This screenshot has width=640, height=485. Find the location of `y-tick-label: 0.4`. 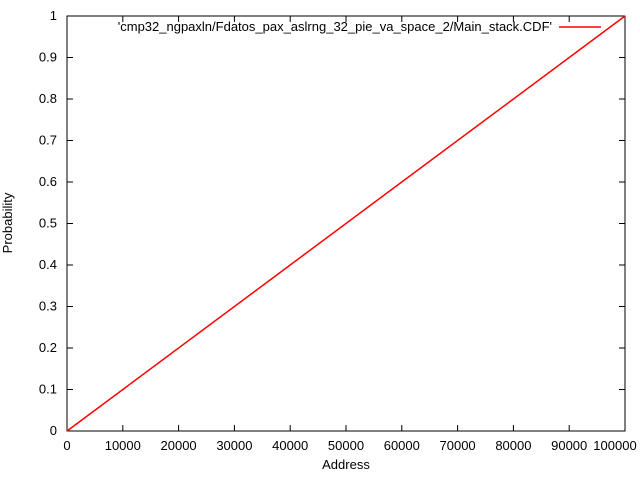

y-tick-label: 0.4 is located at coordinates (48, 264).